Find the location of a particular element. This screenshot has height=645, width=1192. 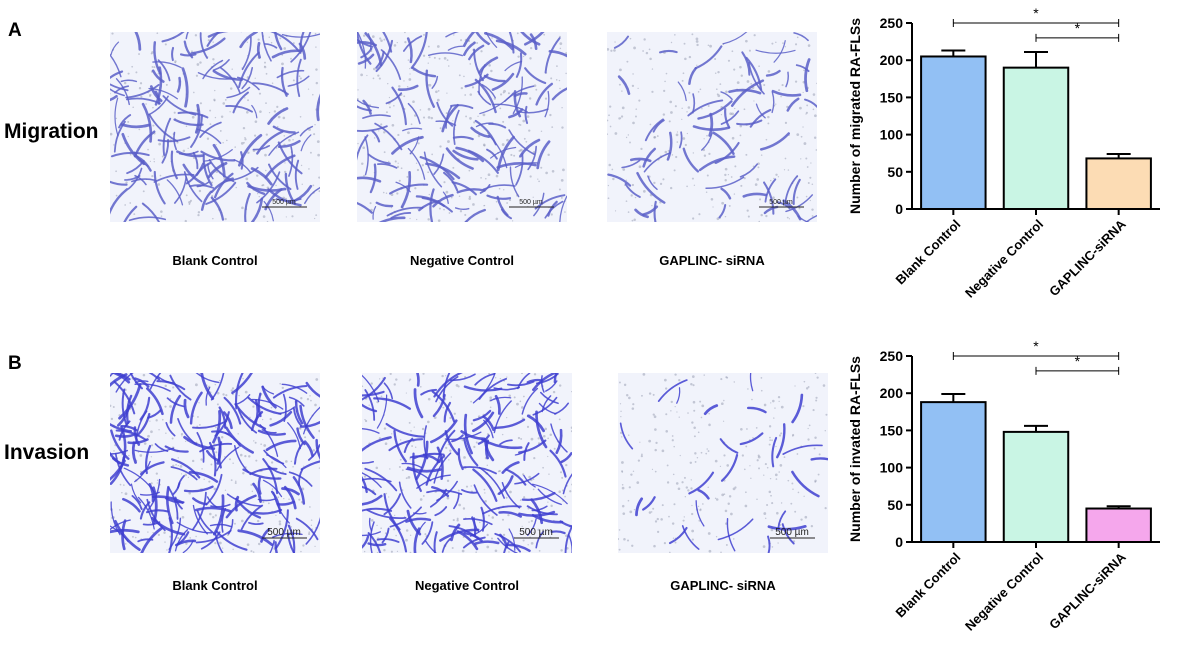

caption-invasion-siRNA: GAPLINC- siRNA is located at coordinates (723, 585).